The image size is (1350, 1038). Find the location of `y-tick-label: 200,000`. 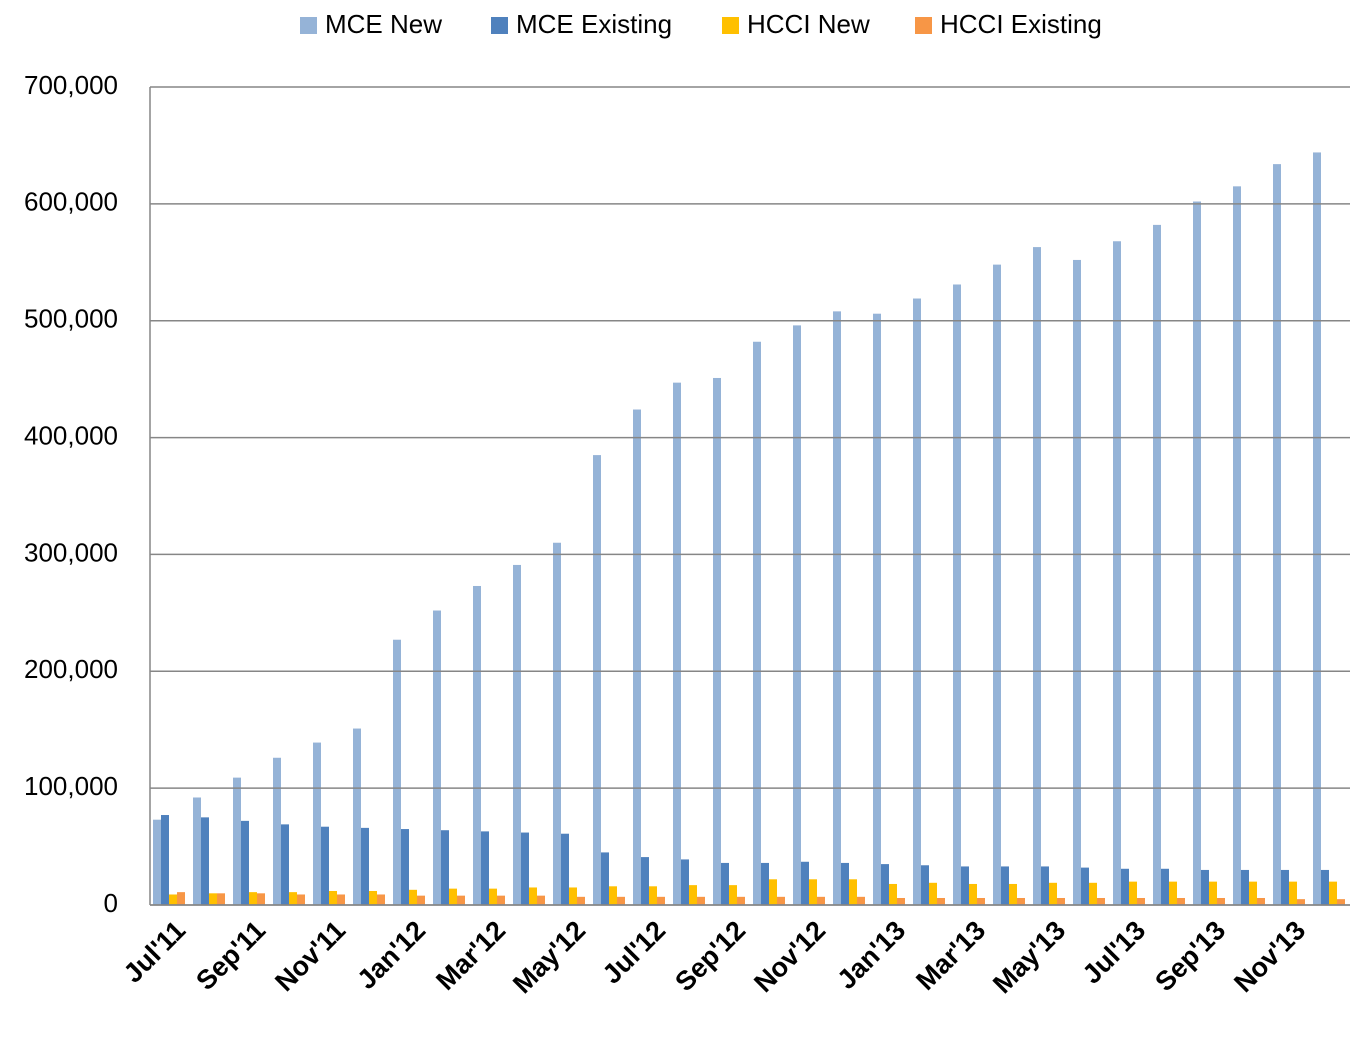

y-tick-label: 200,000 is located at coordinates (71, 669).